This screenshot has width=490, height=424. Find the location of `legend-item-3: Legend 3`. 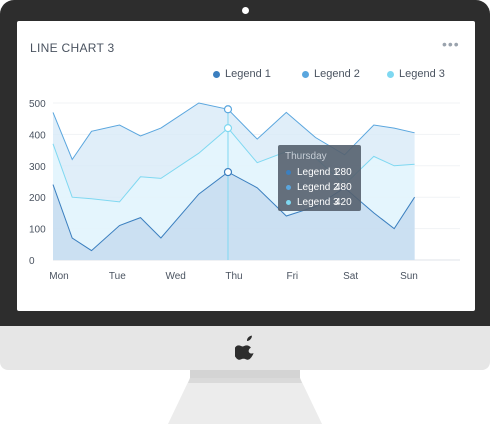

legend-item-3: Legend 3 is located at coordinates (416, 74).